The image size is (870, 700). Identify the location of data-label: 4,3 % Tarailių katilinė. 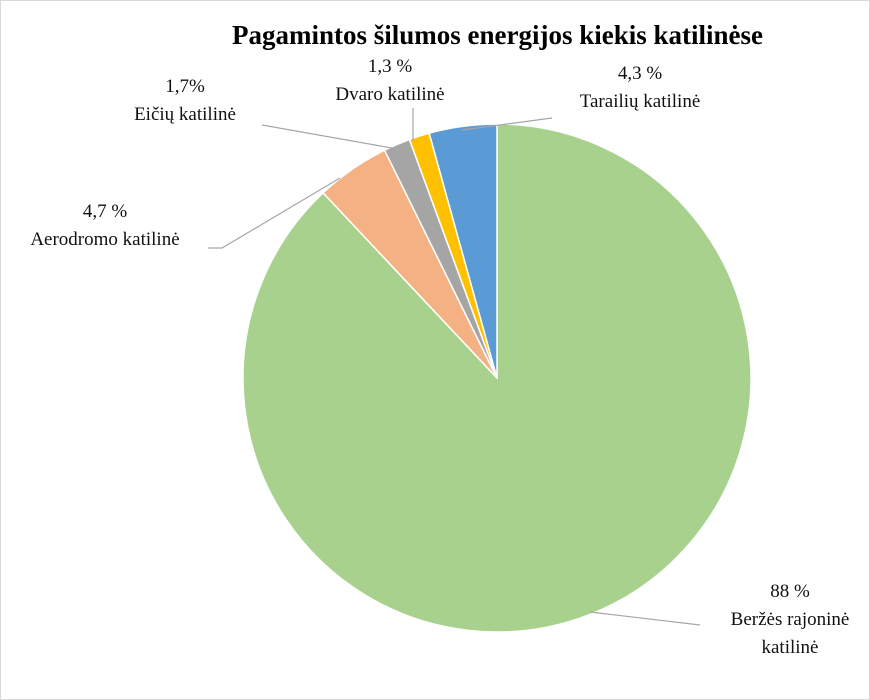
(640, 88).